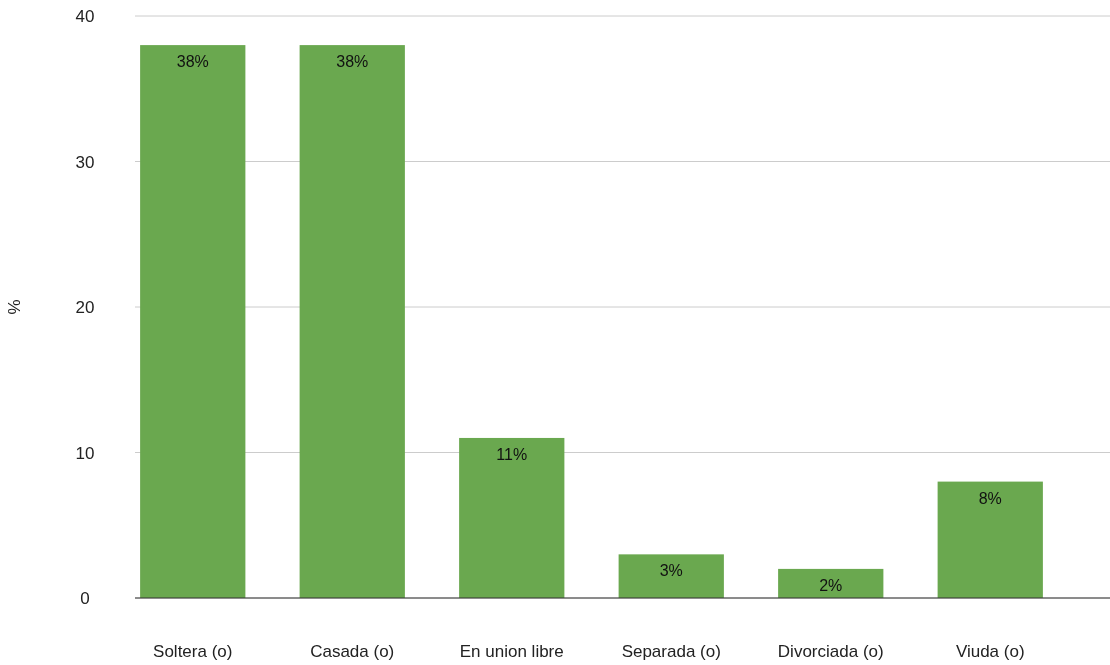 Image resolution: width=1110 pixels, height=665 pixels. I want to click on data-label: 3%, so click(671, 571).